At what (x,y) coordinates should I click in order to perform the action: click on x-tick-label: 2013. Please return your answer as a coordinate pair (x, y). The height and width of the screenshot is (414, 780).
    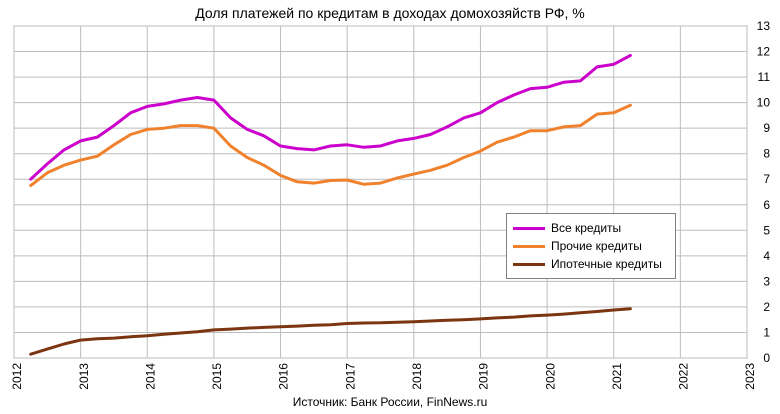
    Looking at the image, I should click on (84, 376).